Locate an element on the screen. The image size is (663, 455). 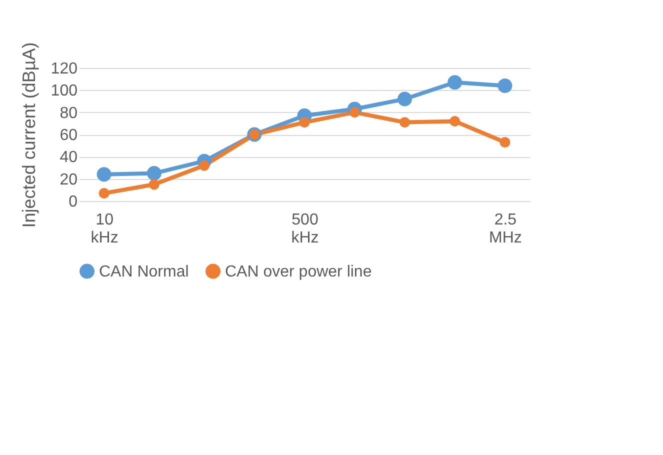
x-tick-label: 2.5 MHz is located at coordinates (505, 229).